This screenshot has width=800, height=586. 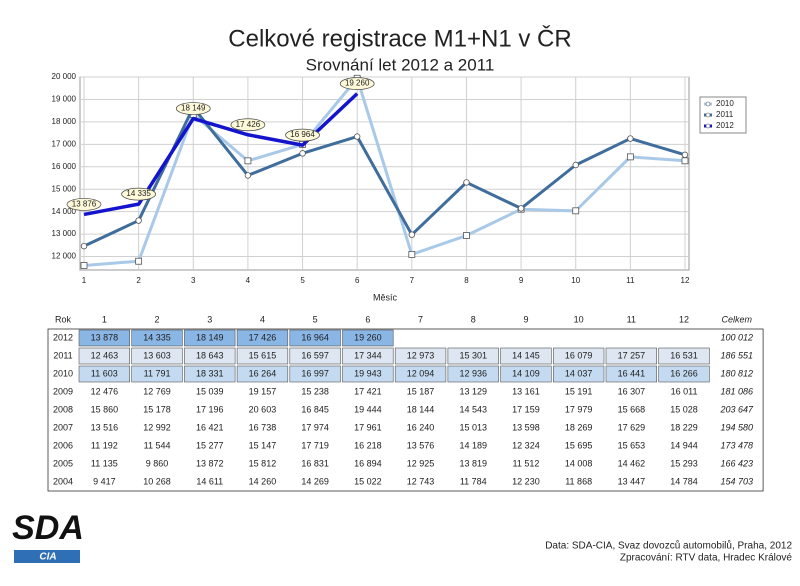 What do you see at coordinates (473, 463) in the screenshot?
I see `table-cell: 13 819` at bounding box center [473, 463].